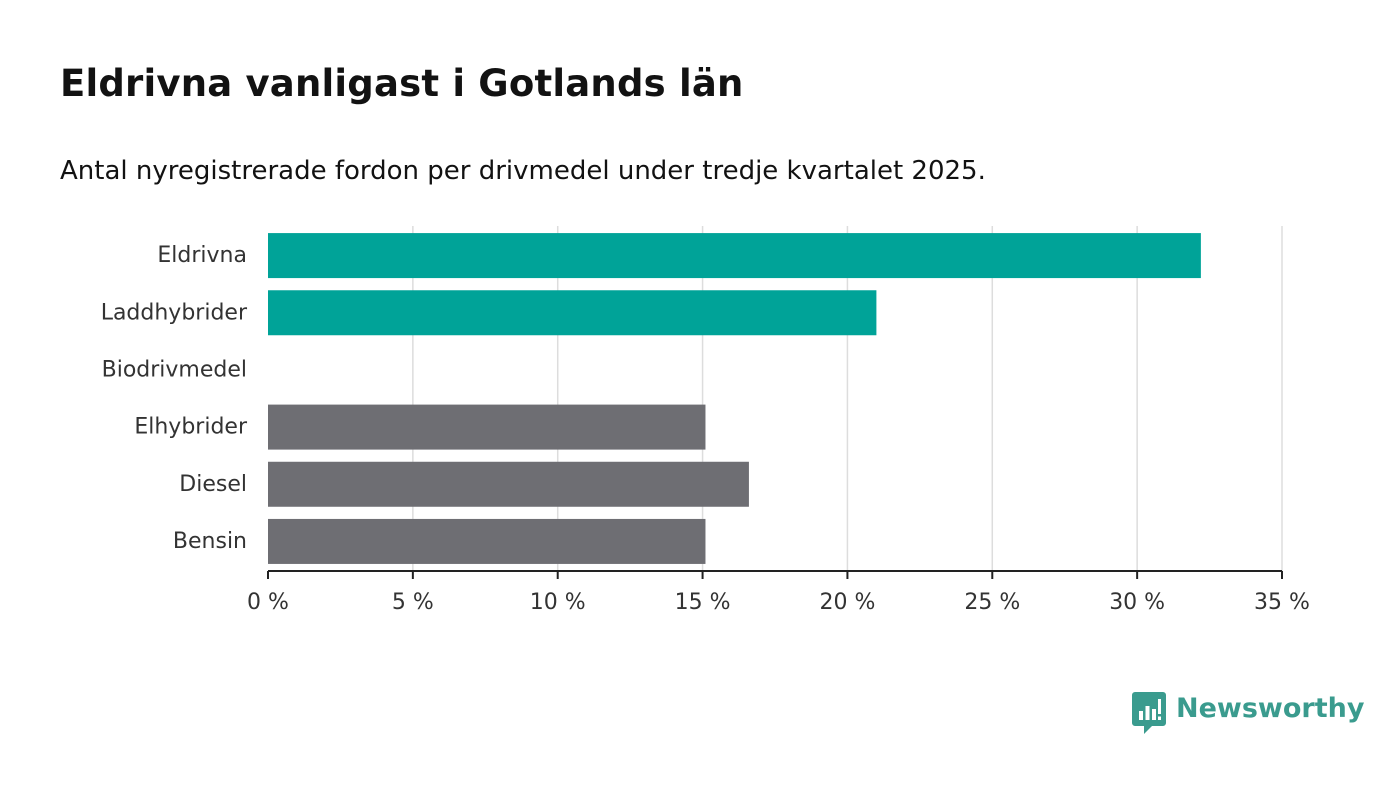 The image size is (1400, 793). Describe the element at coordinates (202, 255) in the screenshot. I see `category-label: Eldrivna` at that location.